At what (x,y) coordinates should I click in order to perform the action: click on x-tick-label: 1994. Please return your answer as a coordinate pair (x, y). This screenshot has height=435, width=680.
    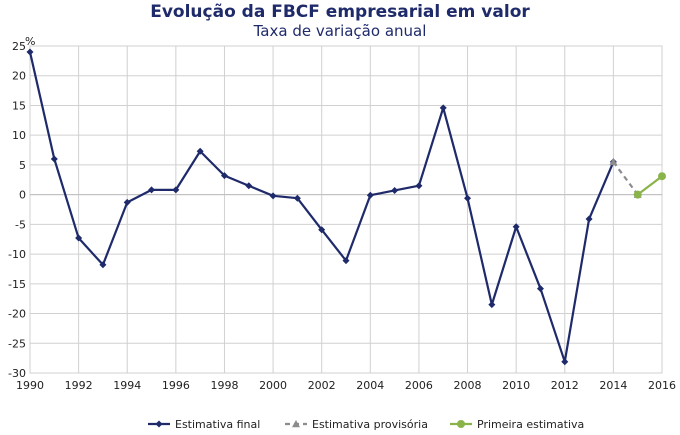
    Looking at the image, I should click on (127, 385).